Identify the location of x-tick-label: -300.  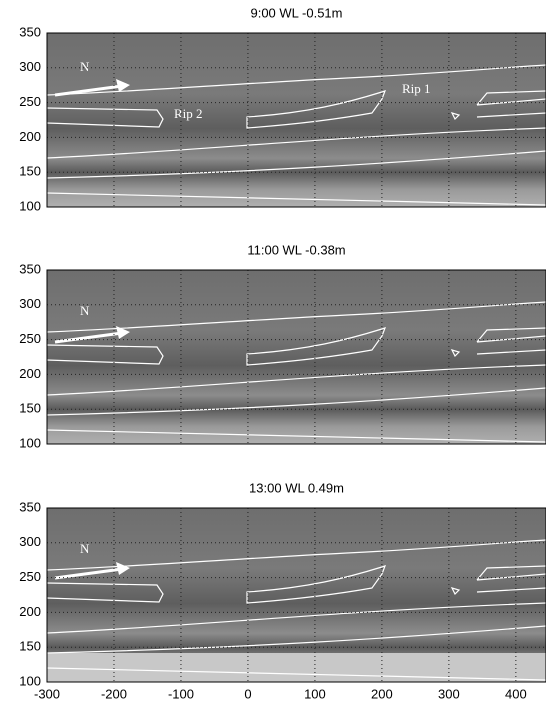
(47, 693).